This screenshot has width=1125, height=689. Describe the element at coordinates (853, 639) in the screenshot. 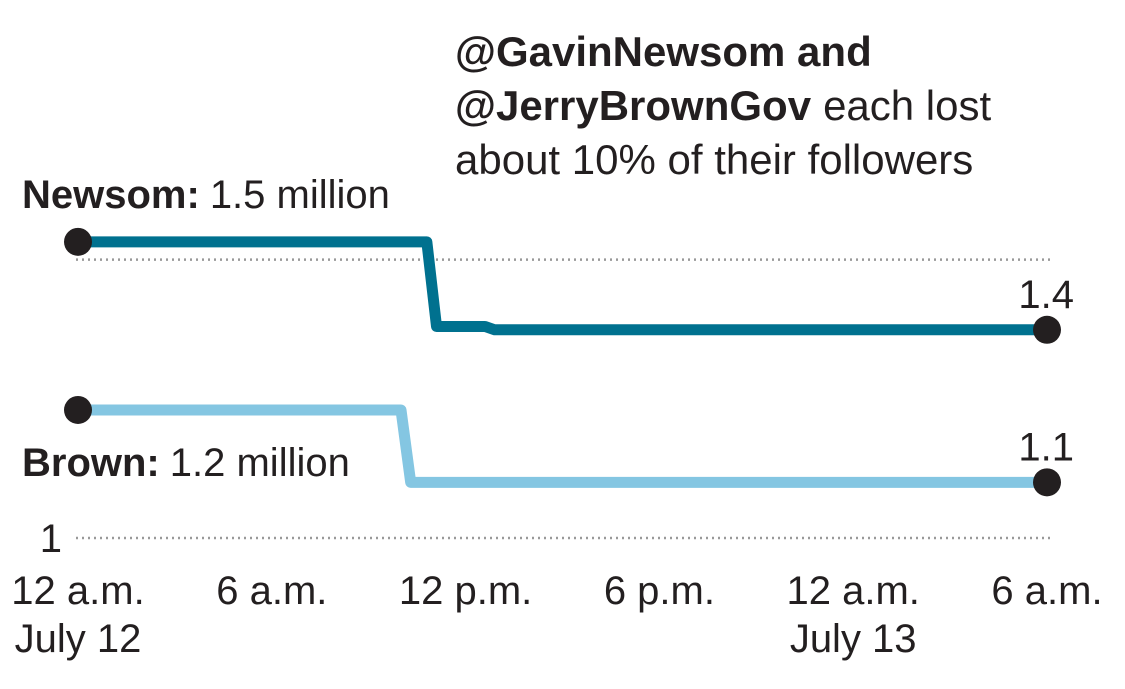

I see `x-date-label: July 13` at that location.